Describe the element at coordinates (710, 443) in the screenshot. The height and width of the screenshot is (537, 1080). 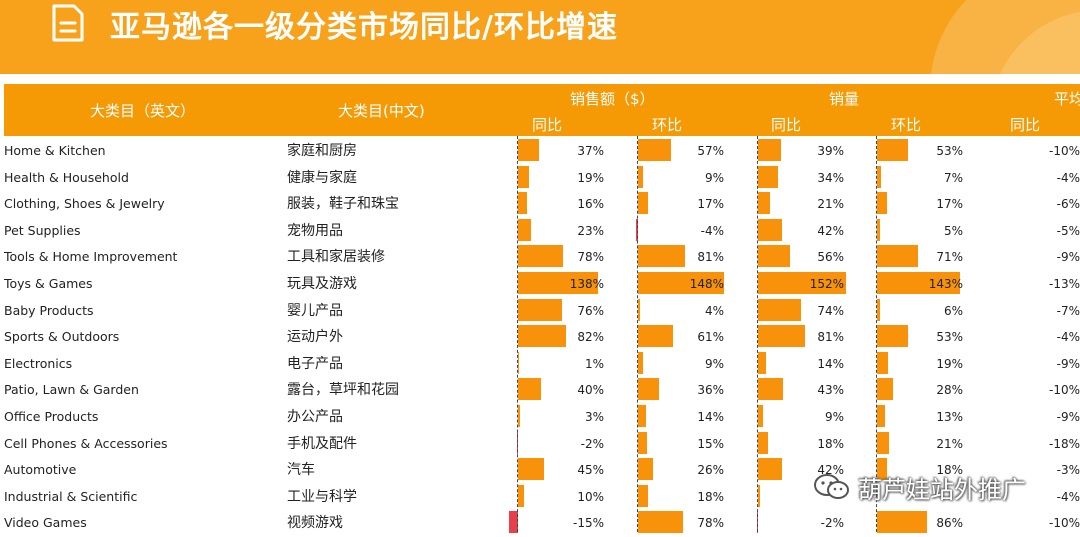
I see `value-s-mom: 15%` at that location.